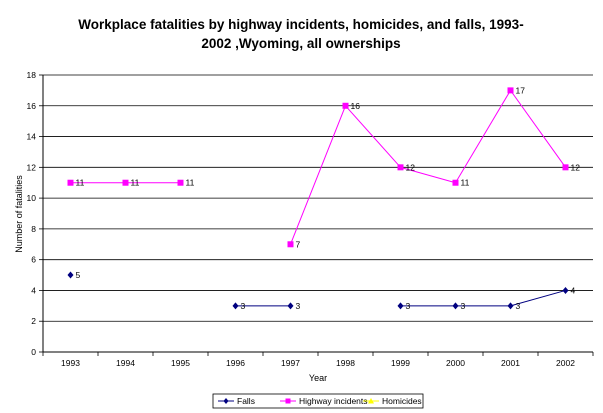  I want to click on y-tick-label: 18, so click(32, 75).